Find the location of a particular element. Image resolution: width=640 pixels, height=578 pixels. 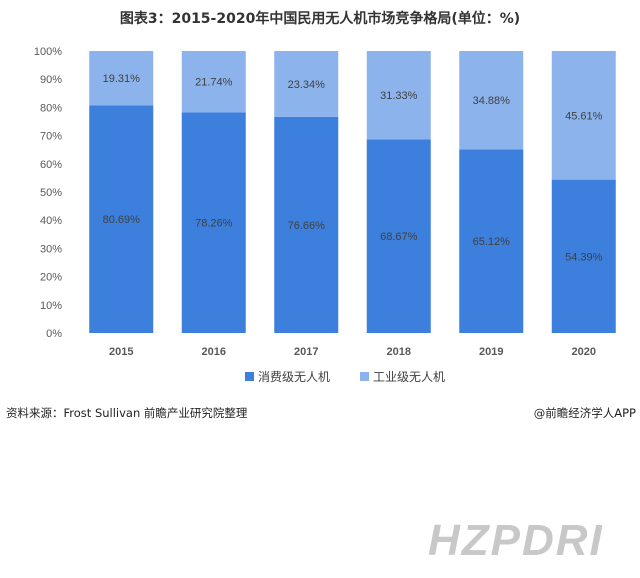

data-label: 78.26% is located at coordinates (214, 224).